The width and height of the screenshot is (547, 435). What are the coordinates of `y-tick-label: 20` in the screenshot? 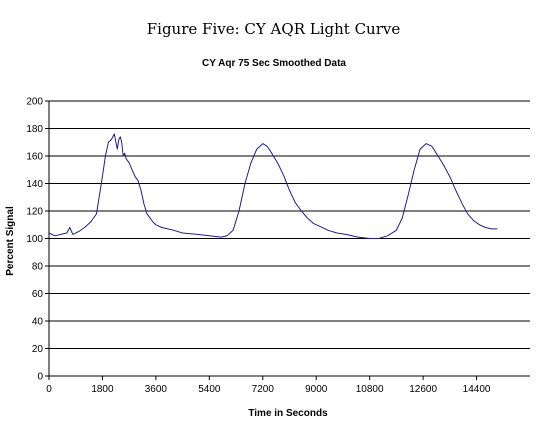 It's located at (38, 349).